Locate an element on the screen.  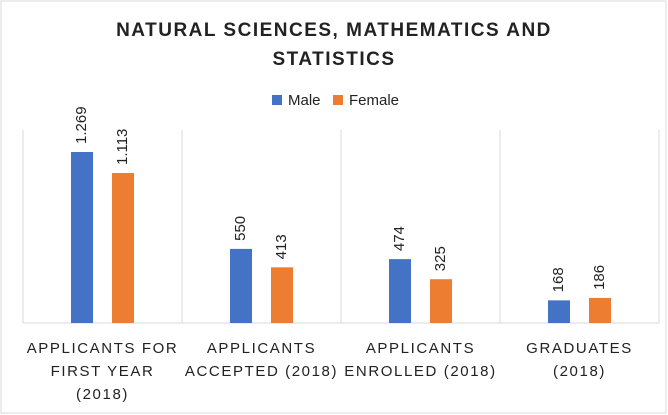
x-tick-label: APPLICANTS ENROLLED (2018) is located at coordinates (420, 360).